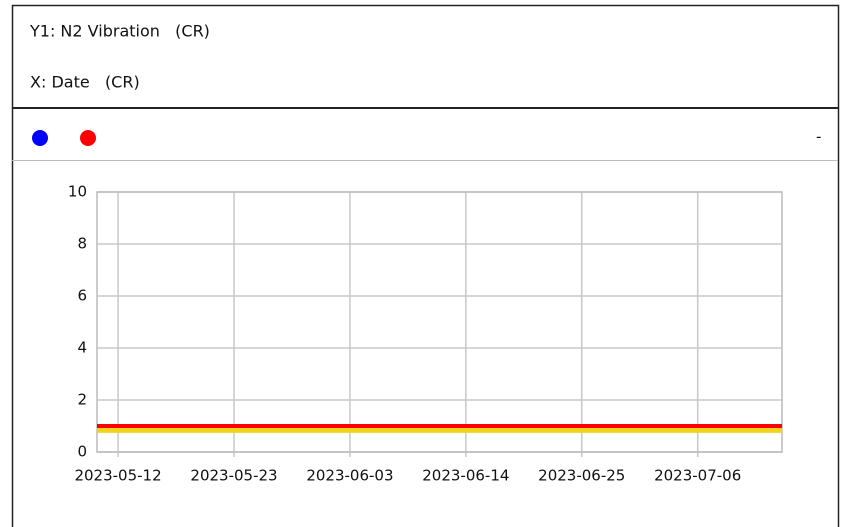  Describe the element at coordinates (82, 296) in the screenshot. I see `y-tick-label: 6` at that location.